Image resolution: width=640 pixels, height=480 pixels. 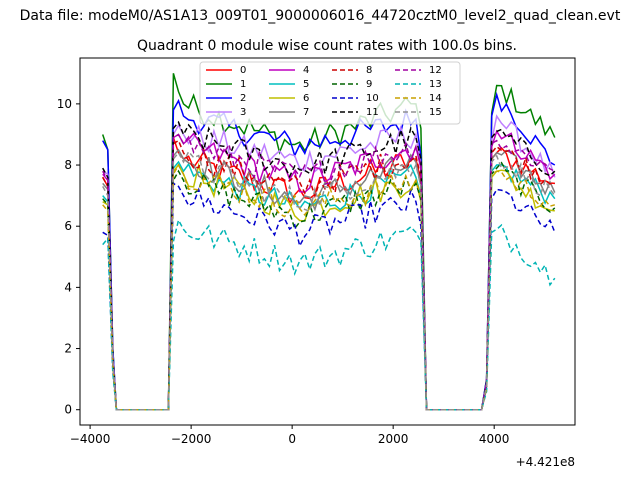 What do you see at coordinates (292, 439) in the screenshot?
I see `x-tick-label: 0` at bounding box center [292, 439].